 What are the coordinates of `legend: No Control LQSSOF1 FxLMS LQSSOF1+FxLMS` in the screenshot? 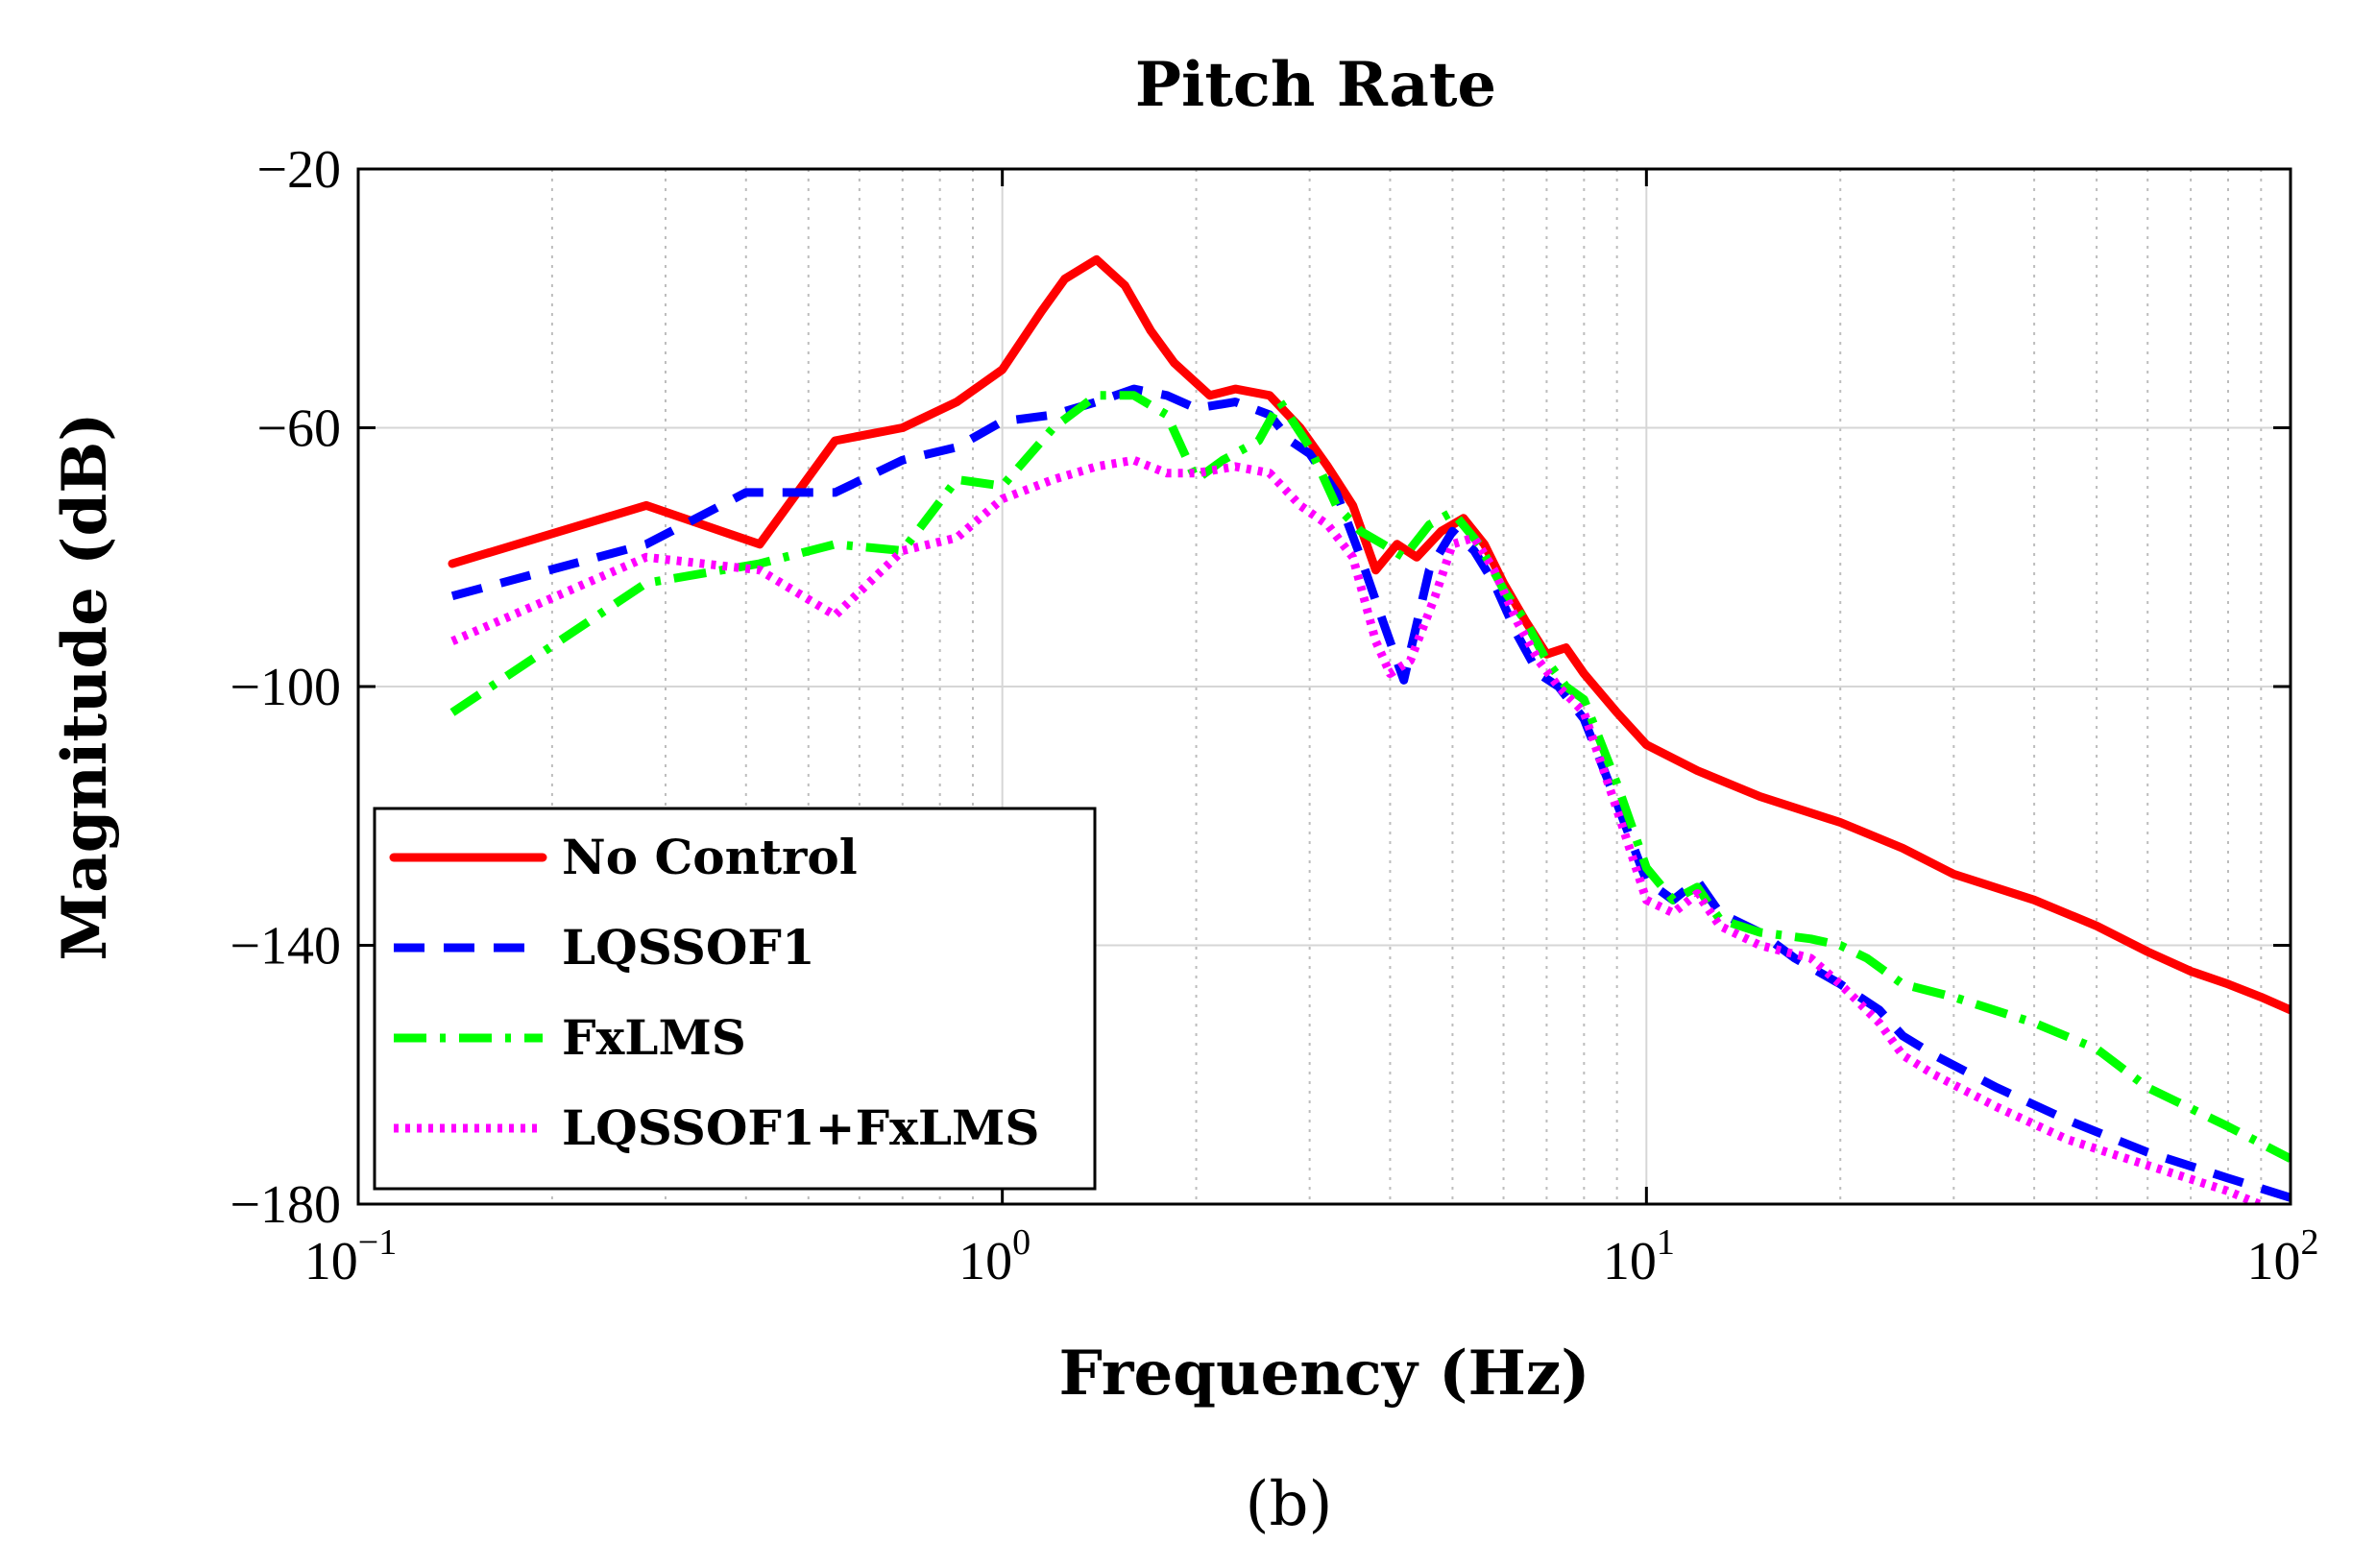 It's located at (735, 999).